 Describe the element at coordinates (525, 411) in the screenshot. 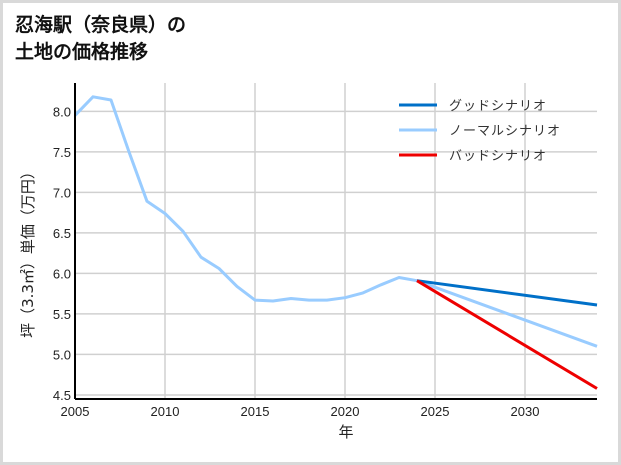

I see `x-tick-label: 2030` at that location.